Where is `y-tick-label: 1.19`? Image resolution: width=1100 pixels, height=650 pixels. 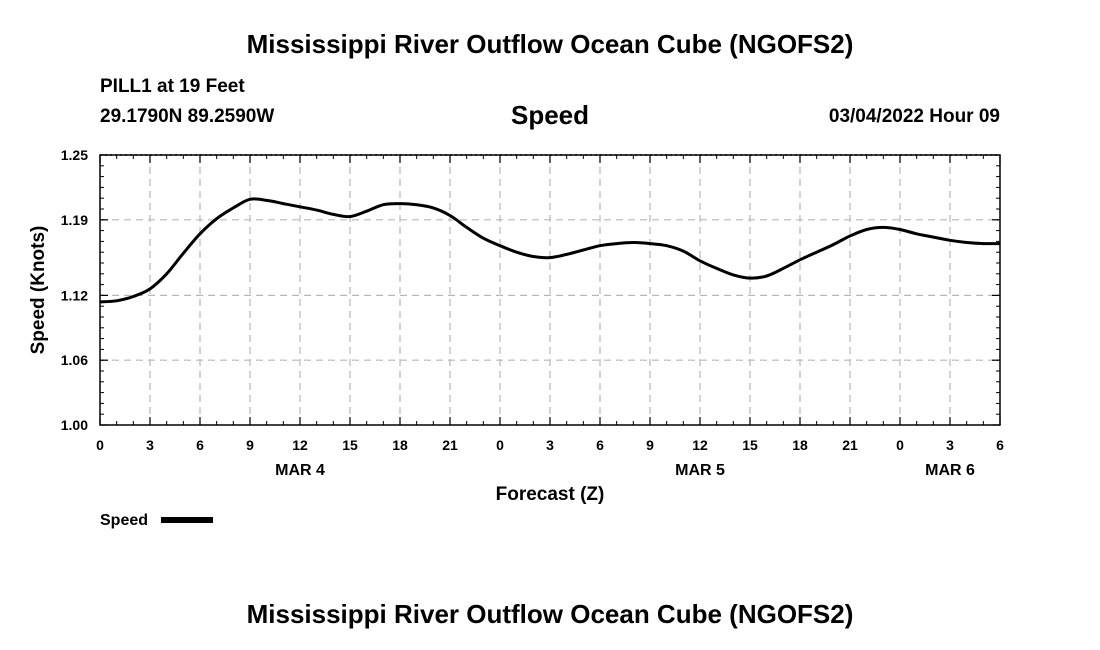
y-tick-label: 1.19 is located at coordinates (74, 220).